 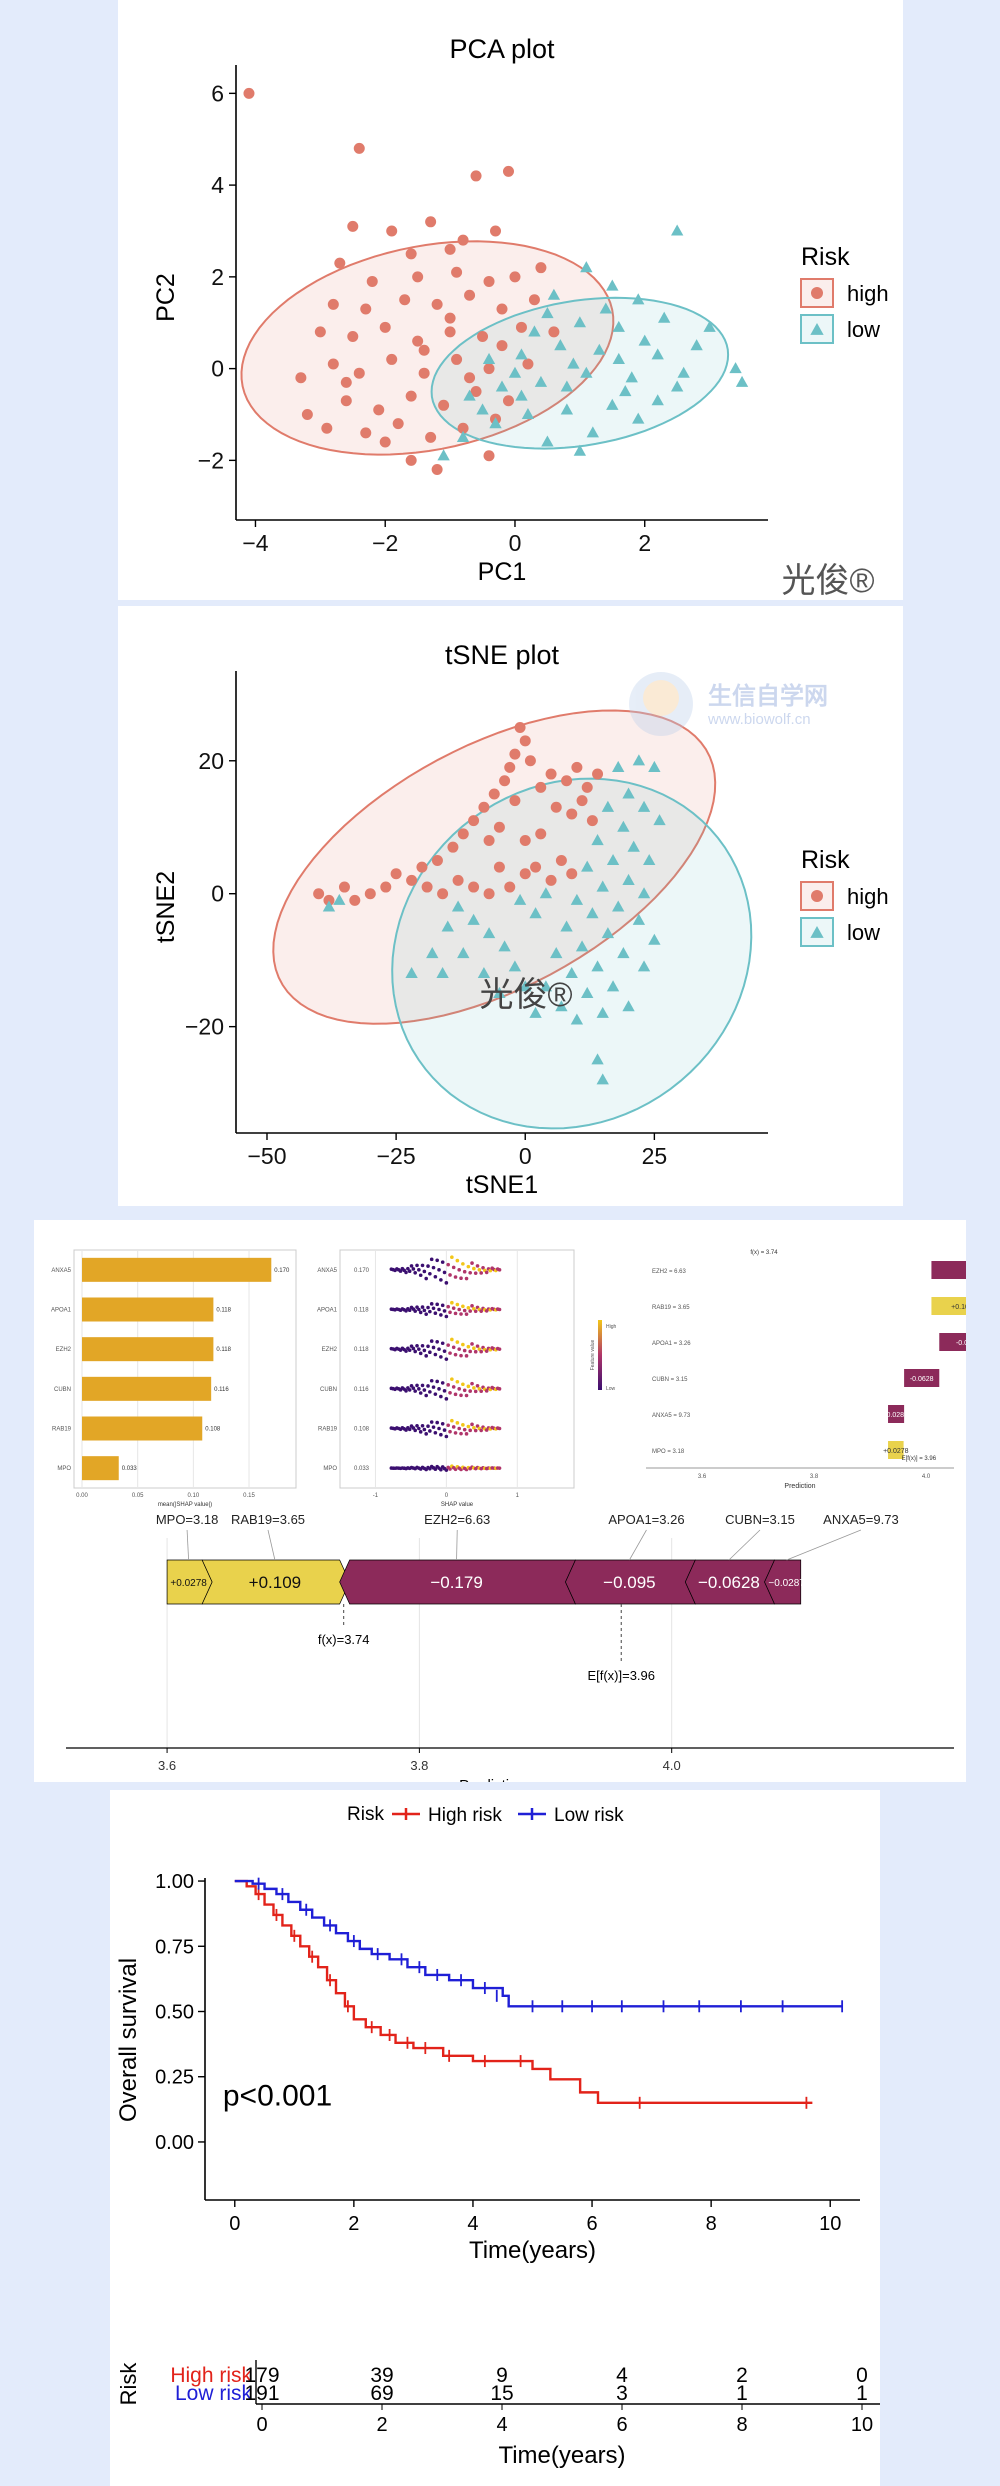 What do you see at coordinates (760, 1519) in the screenshot?
I see `force-feature-label: CUBN=3.15` at bounding box center [760, 1519].